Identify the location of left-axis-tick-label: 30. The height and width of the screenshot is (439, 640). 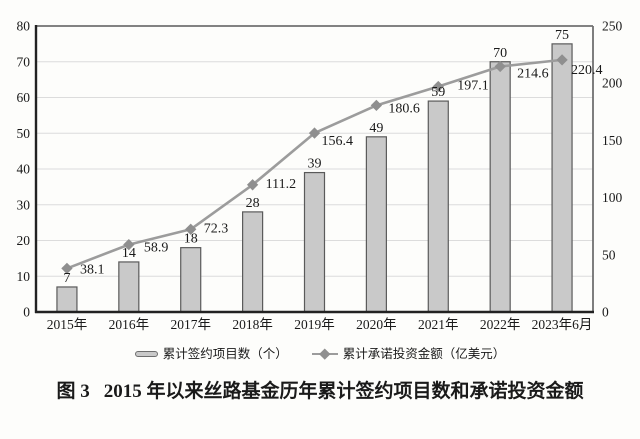
(24, 204).